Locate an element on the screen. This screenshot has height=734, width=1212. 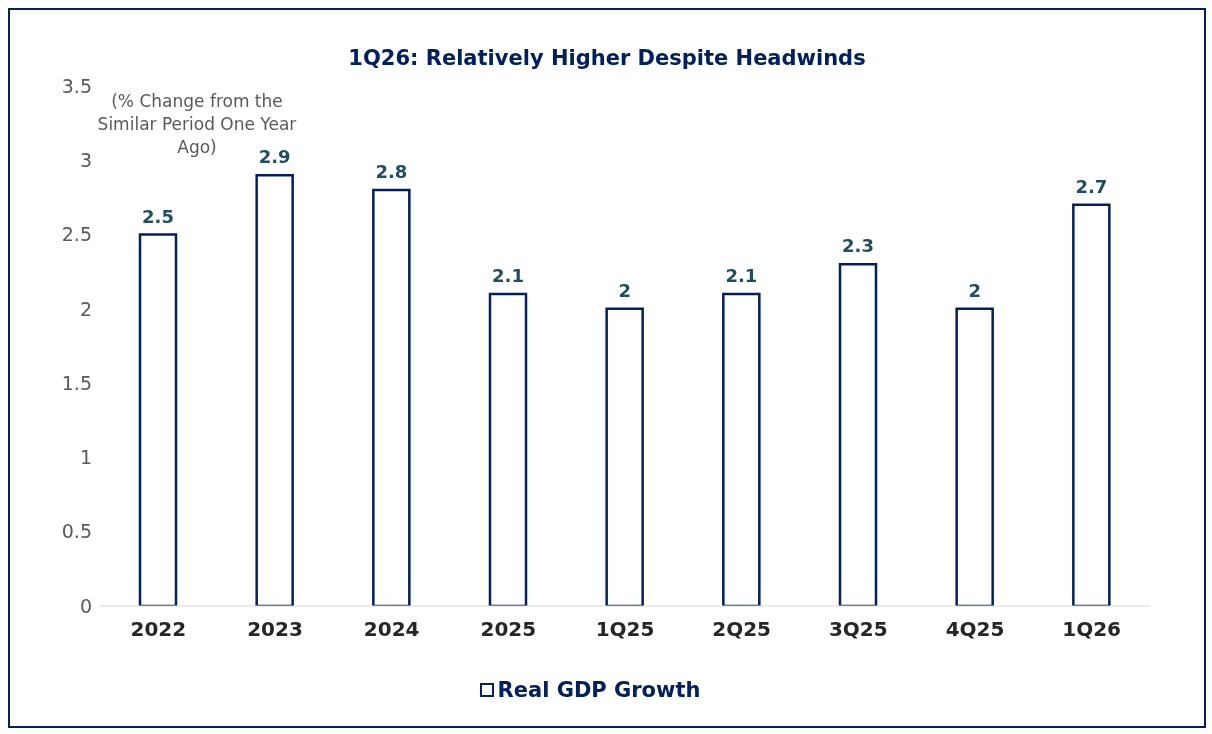
x-tick-label: 2Q25 is located at coordinates (742, 629).